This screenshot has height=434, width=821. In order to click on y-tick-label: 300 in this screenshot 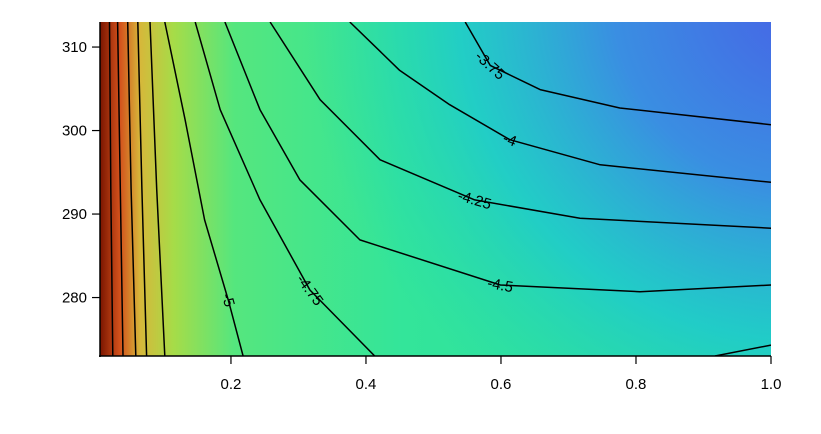, I will do `click(74, 131)`.